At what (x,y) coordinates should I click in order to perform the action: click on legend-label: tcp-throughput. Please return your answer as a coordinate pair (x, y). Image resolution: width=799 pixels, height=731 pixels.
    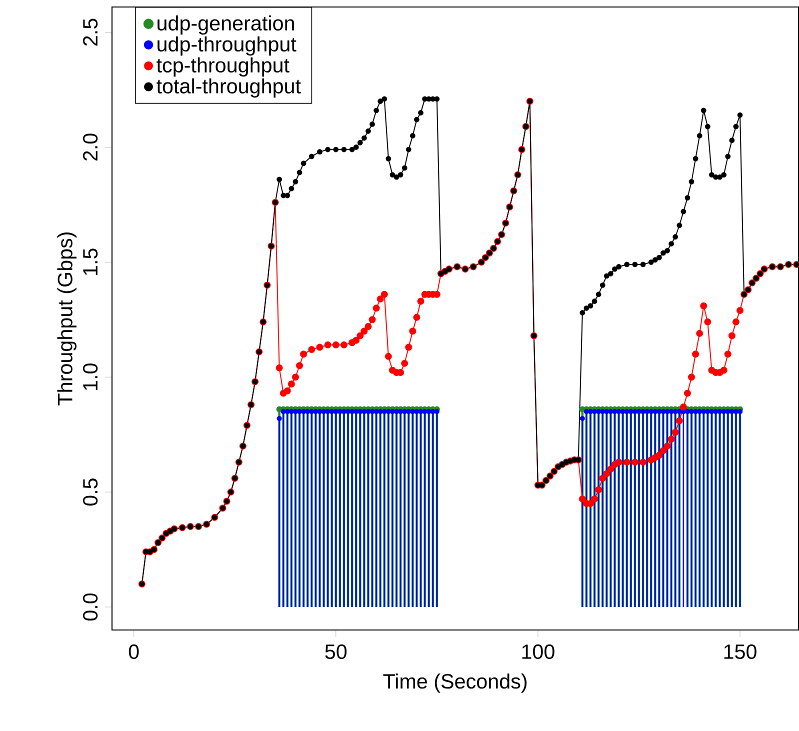
    Looking at the image, I should click on (223, 67).